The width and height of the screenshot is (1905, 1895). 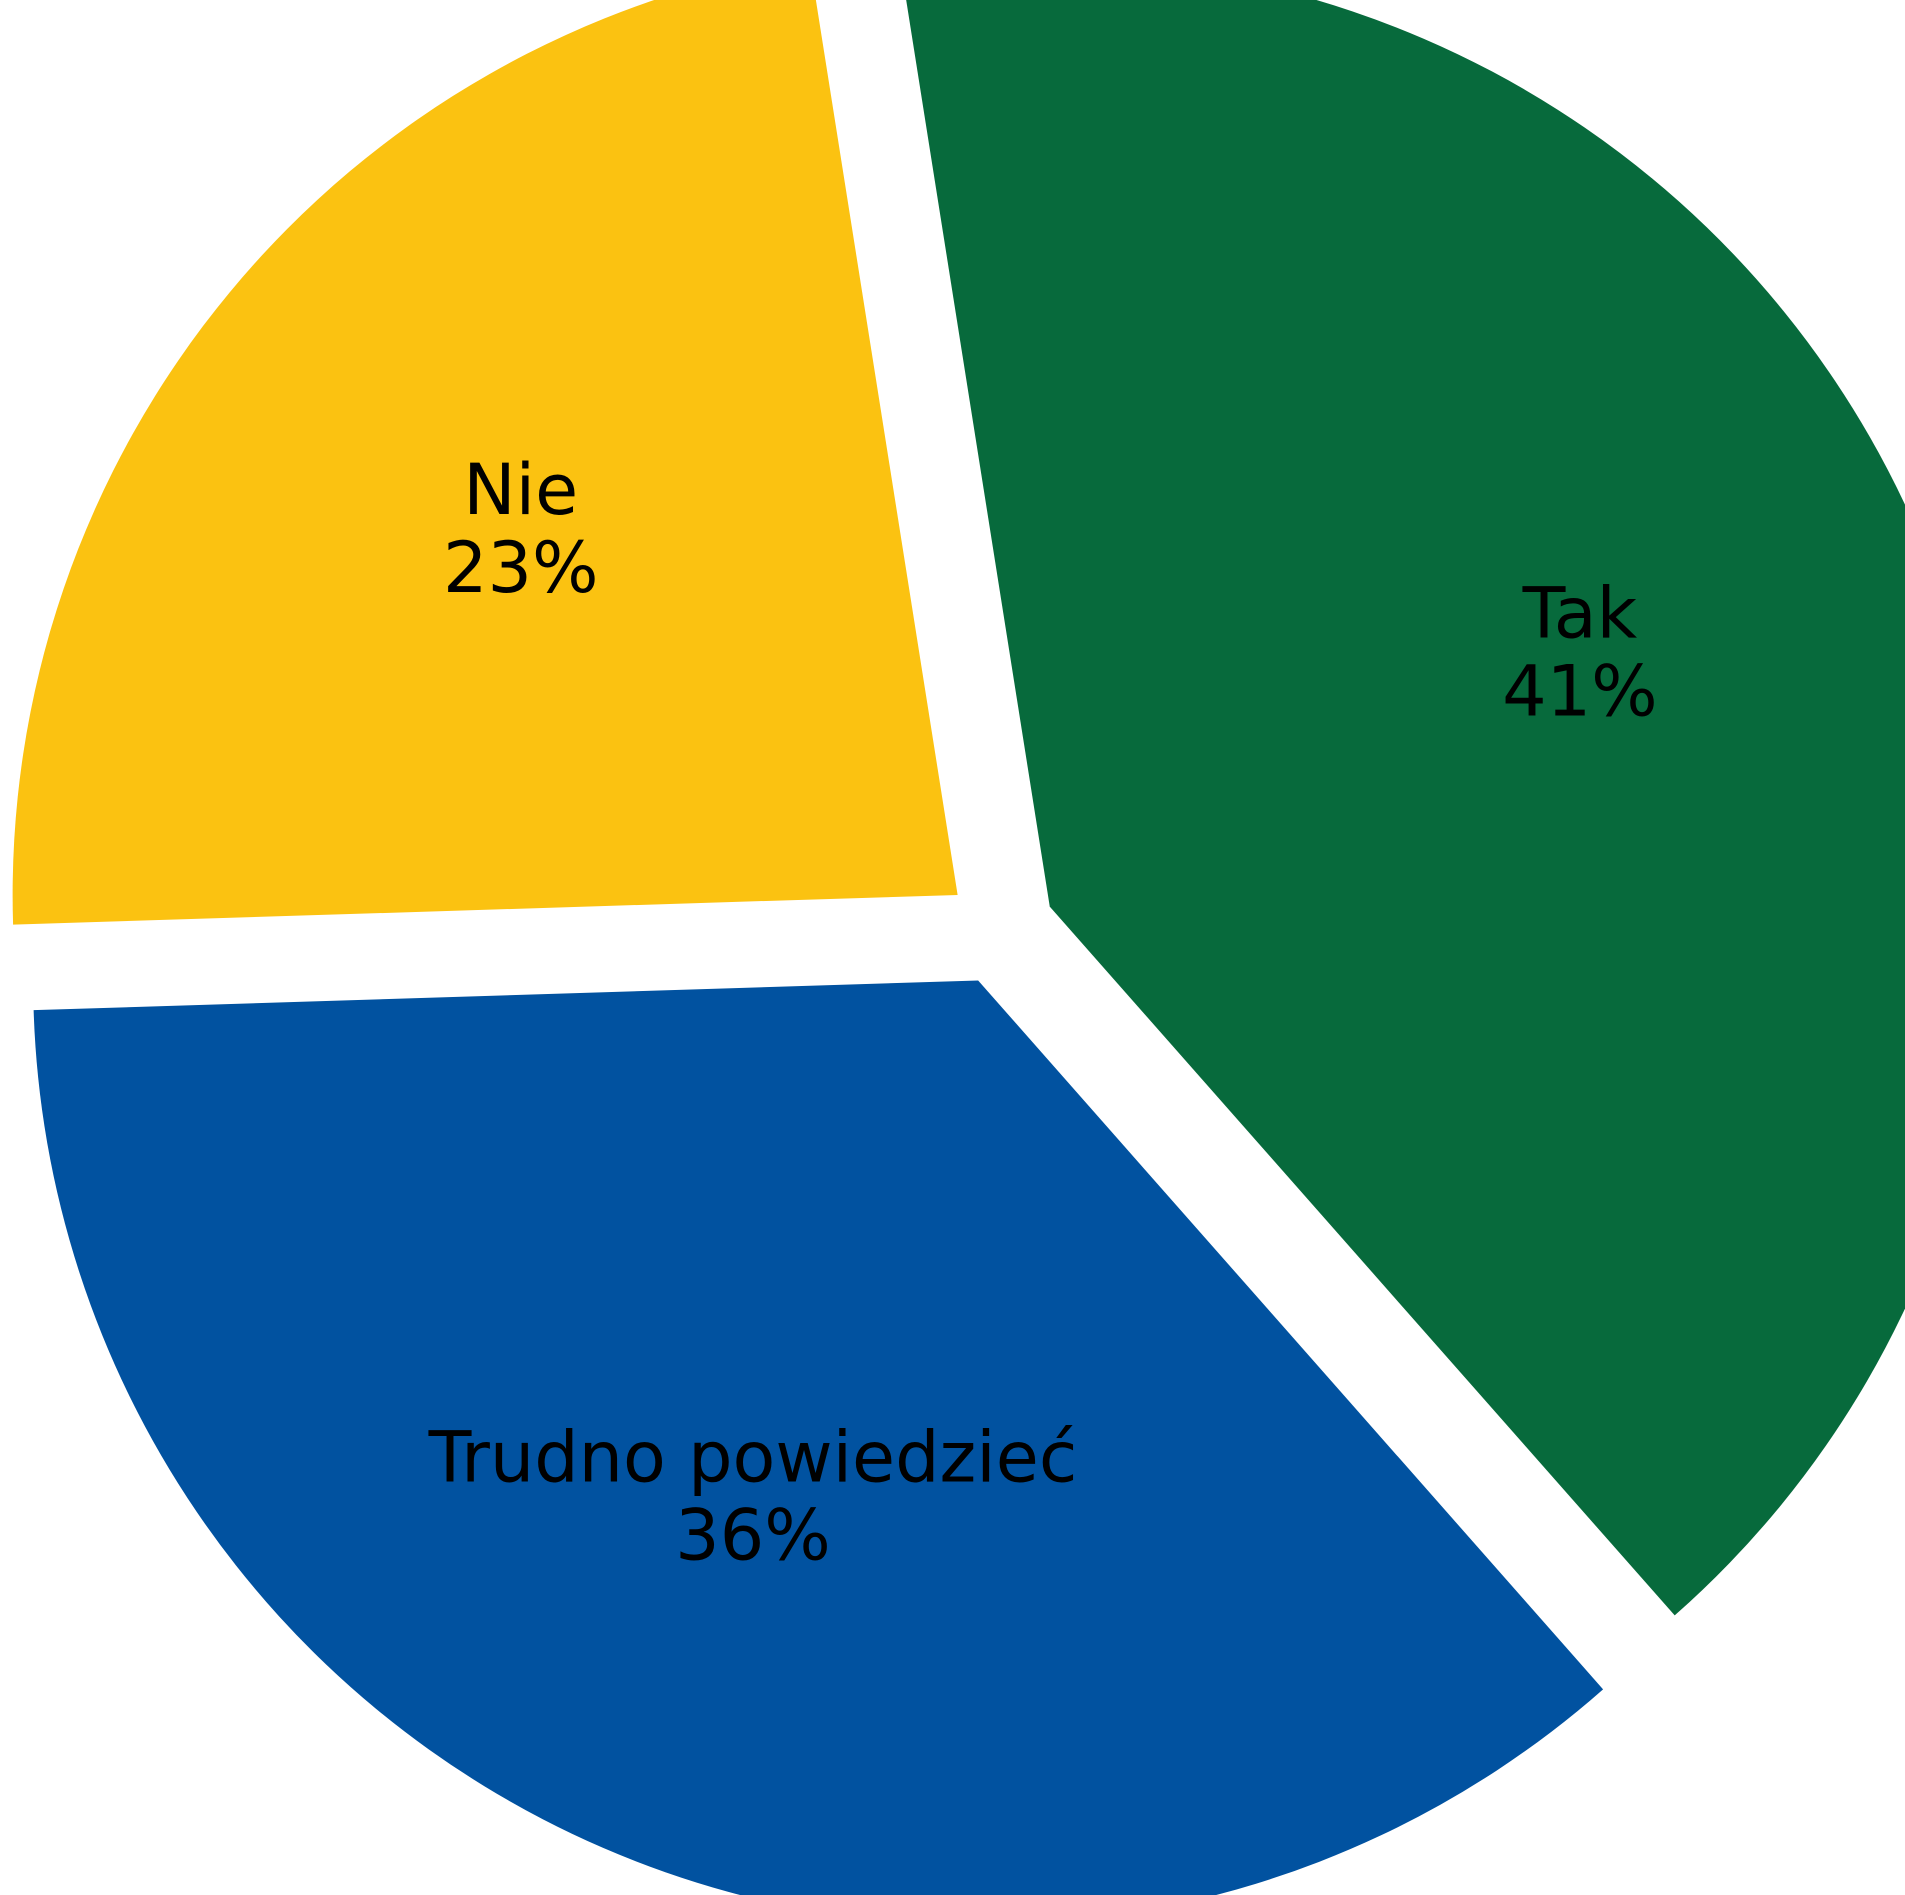 What do you see at coordinates (753, 1457) in the screenshot?
I see `slice-category-label: Trudno powiedzieć` at bounding box center [753, 1457].